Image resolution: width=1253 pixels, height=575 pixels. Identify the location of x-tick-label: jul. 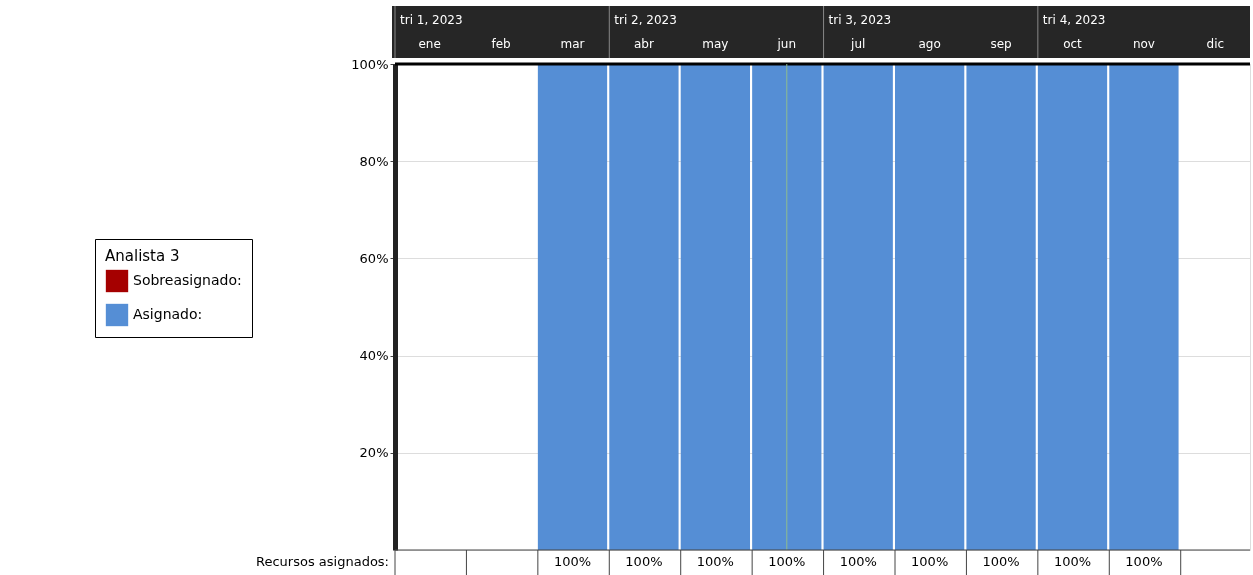
(858, 43).